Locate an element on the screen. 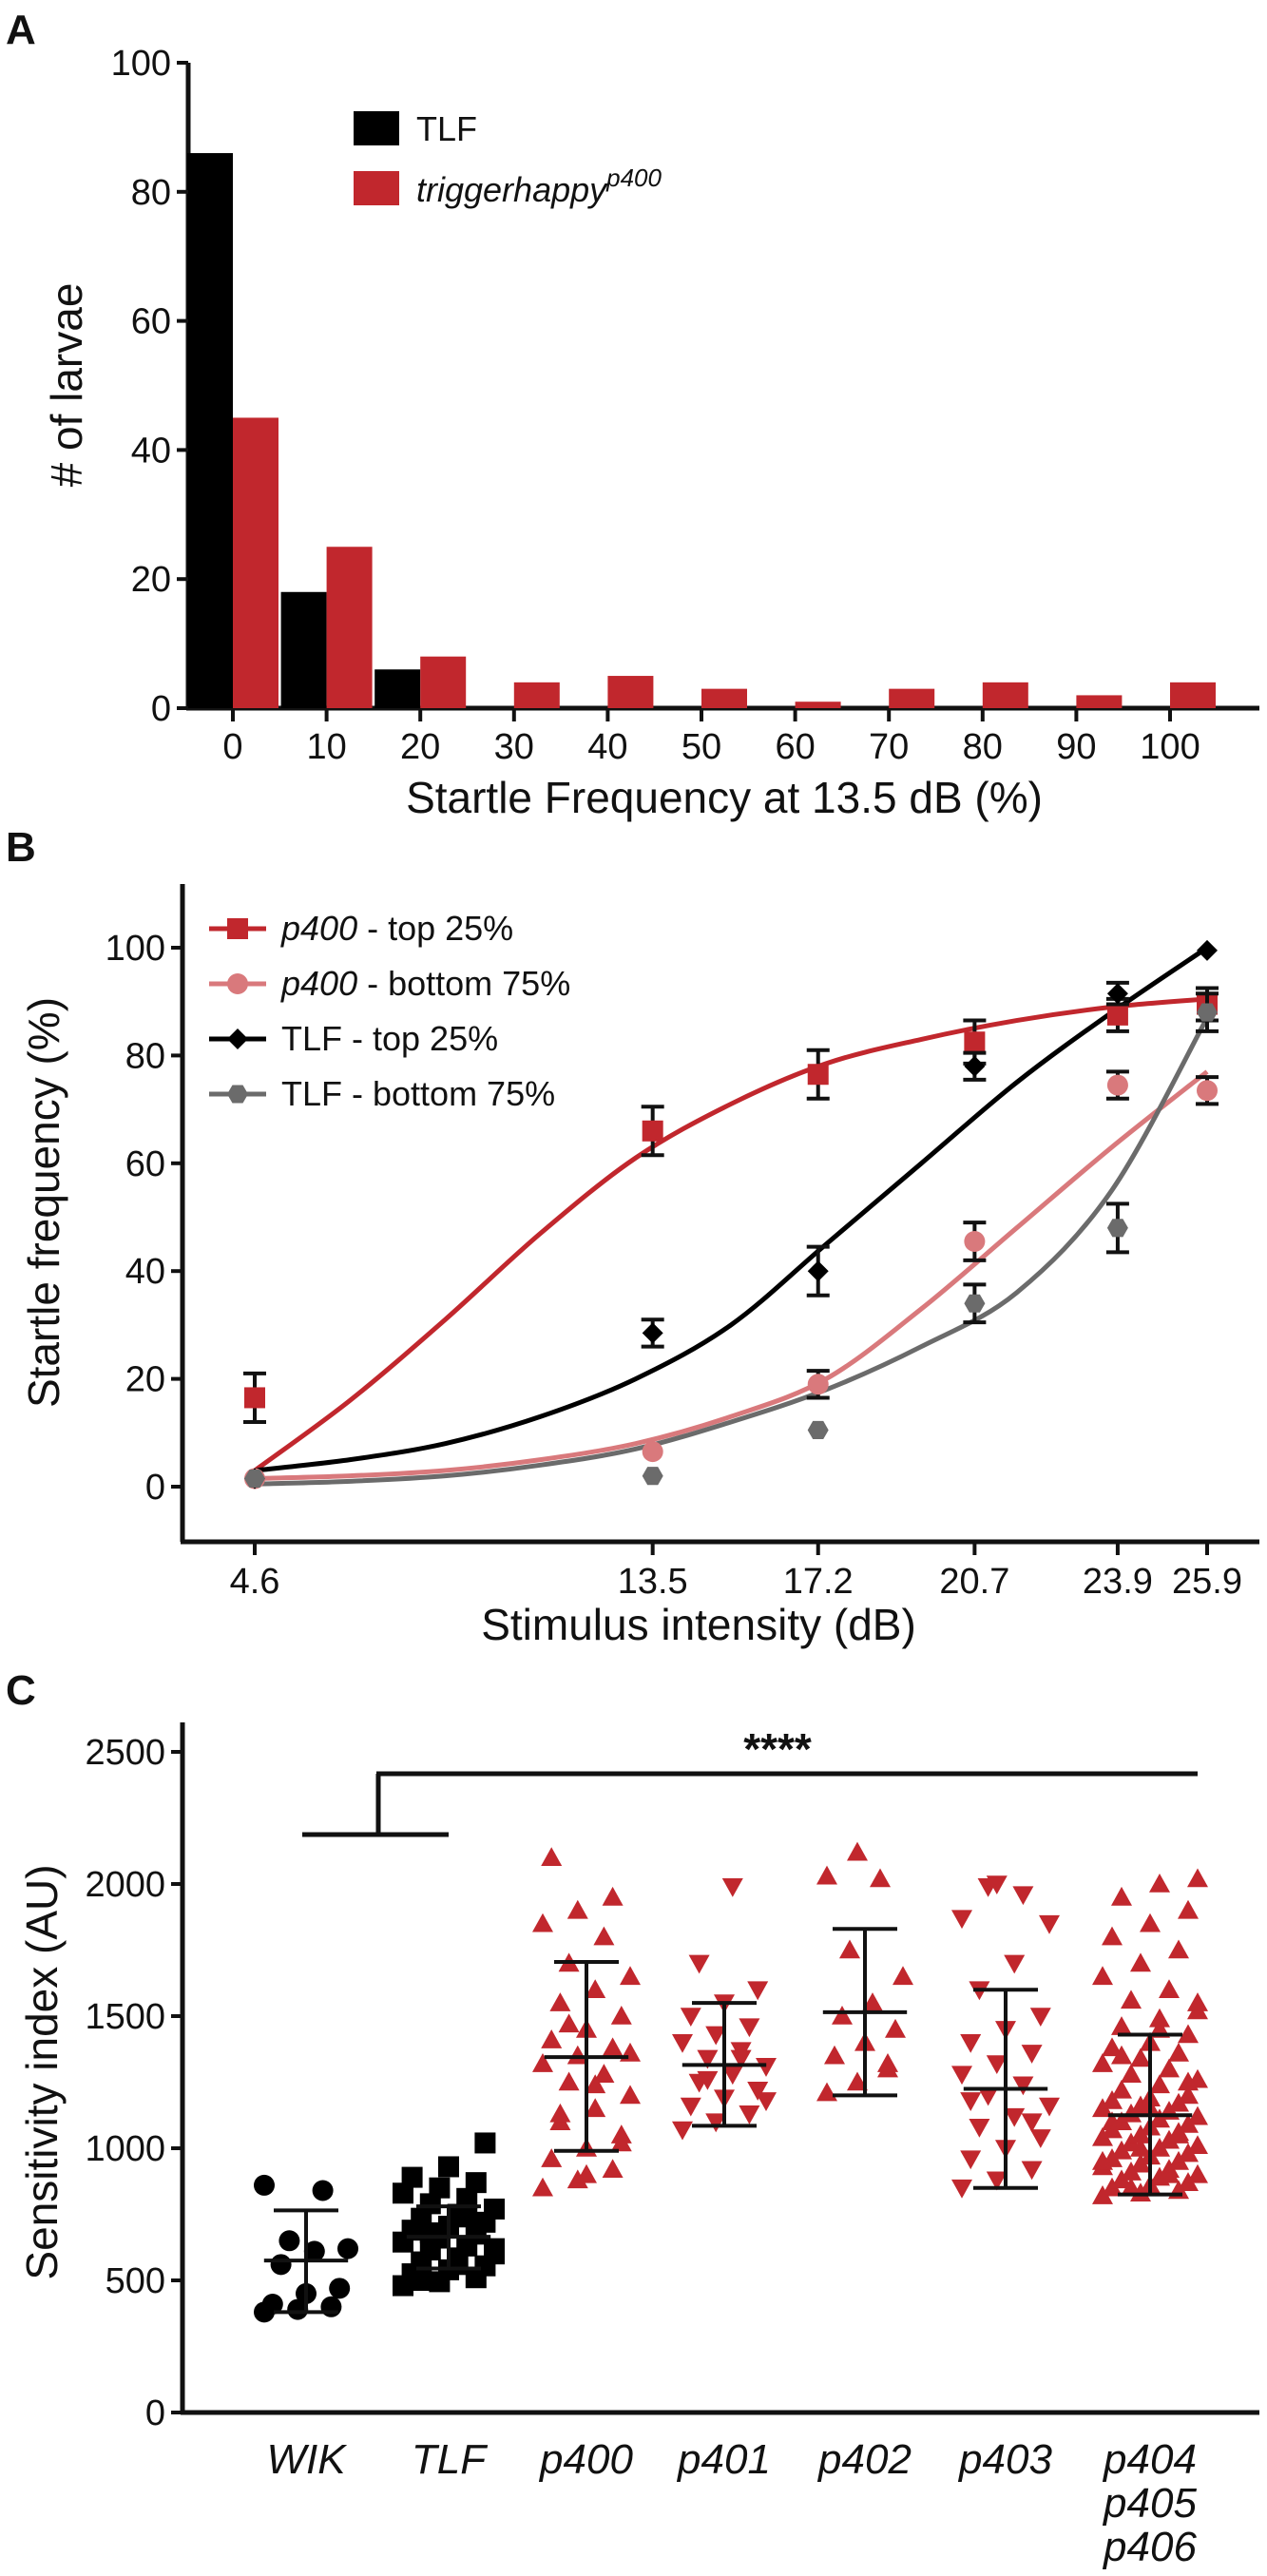 The image size is (1267, 2576). a-x-tick-label: 70 is located at coordinates (889, 747).